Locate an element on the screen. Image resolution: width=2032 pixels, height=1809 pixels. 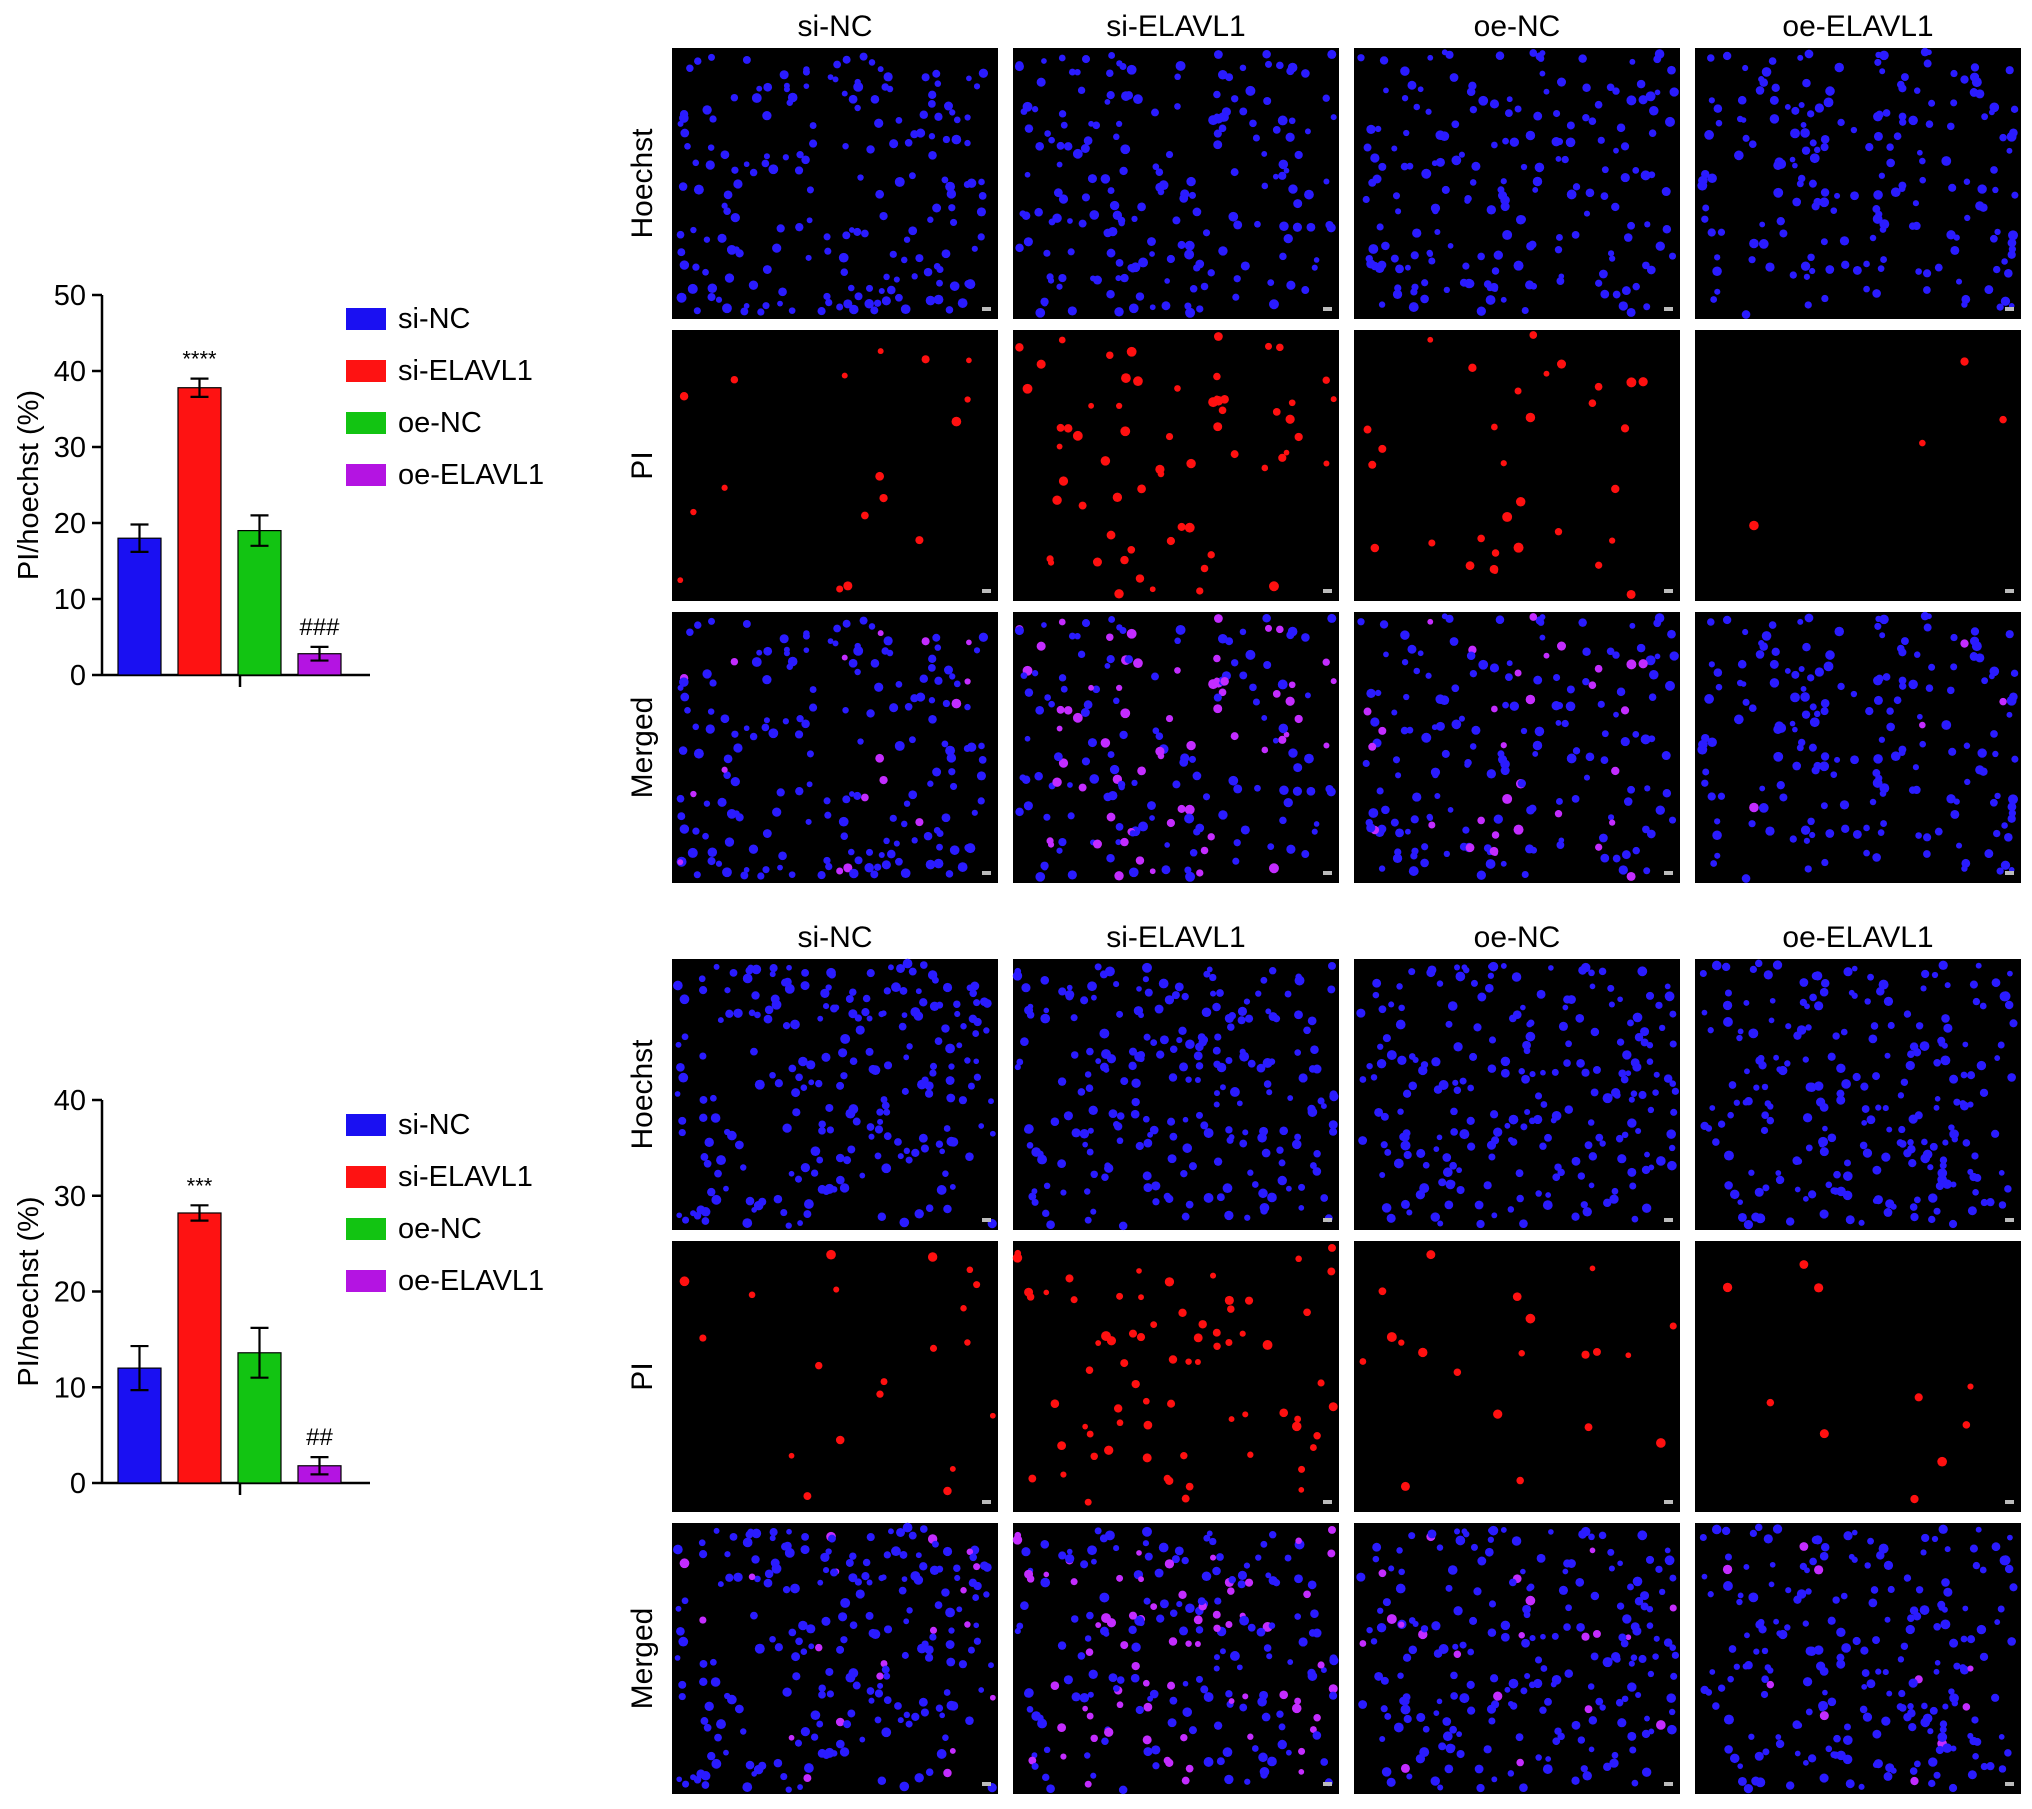
micrograph-hoechst is located at coordinates (1517, 1094).